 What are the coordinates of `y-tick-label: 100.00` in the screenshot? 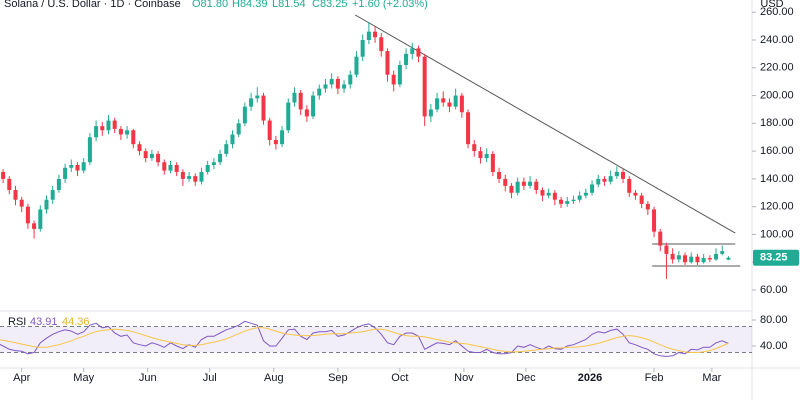 It's located at (777, 234).